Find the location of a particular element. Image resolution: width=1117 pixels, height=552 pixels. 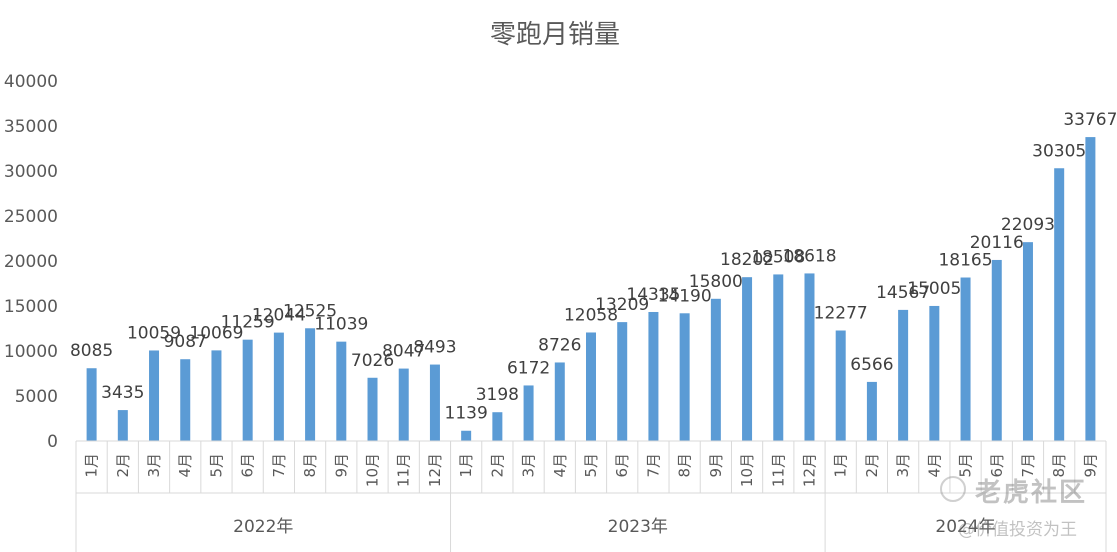

watermark-logo-icon is located at coordinates (953, 489).